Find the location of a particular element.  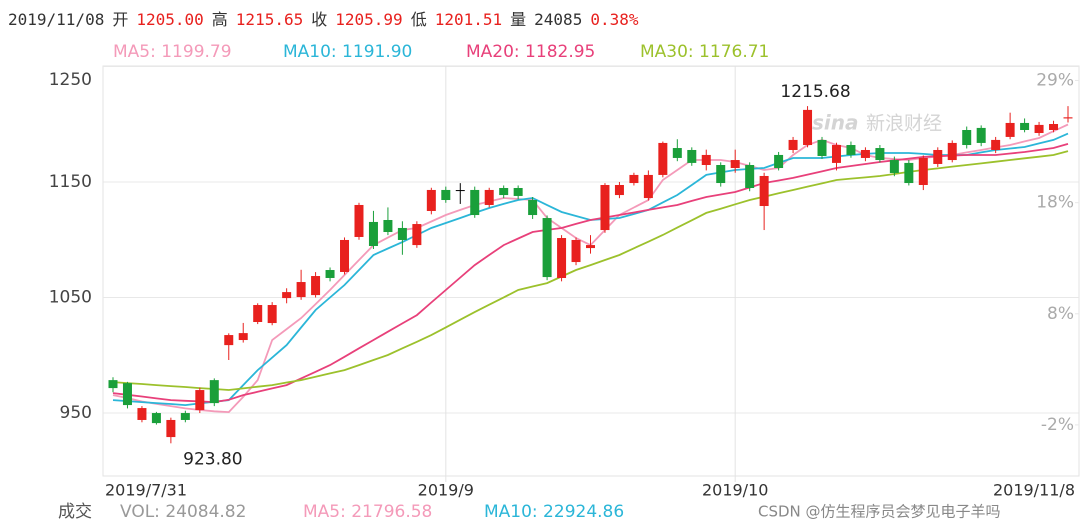

legend-entry: MA10: 1191.90 is located at coordinates (347, 52).